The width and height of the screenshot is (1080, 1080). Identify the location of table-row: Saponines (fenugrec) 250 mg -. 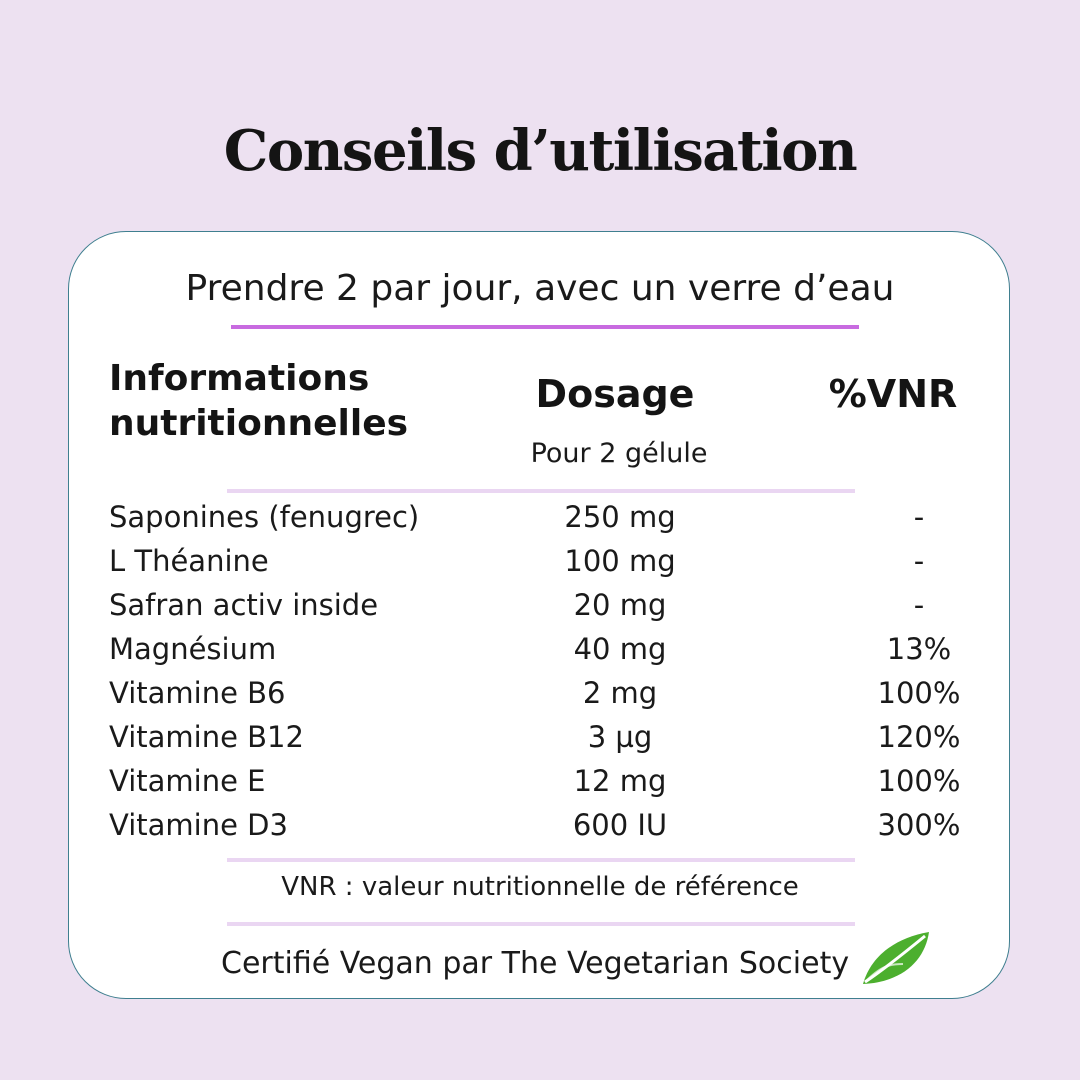
(540, 519).